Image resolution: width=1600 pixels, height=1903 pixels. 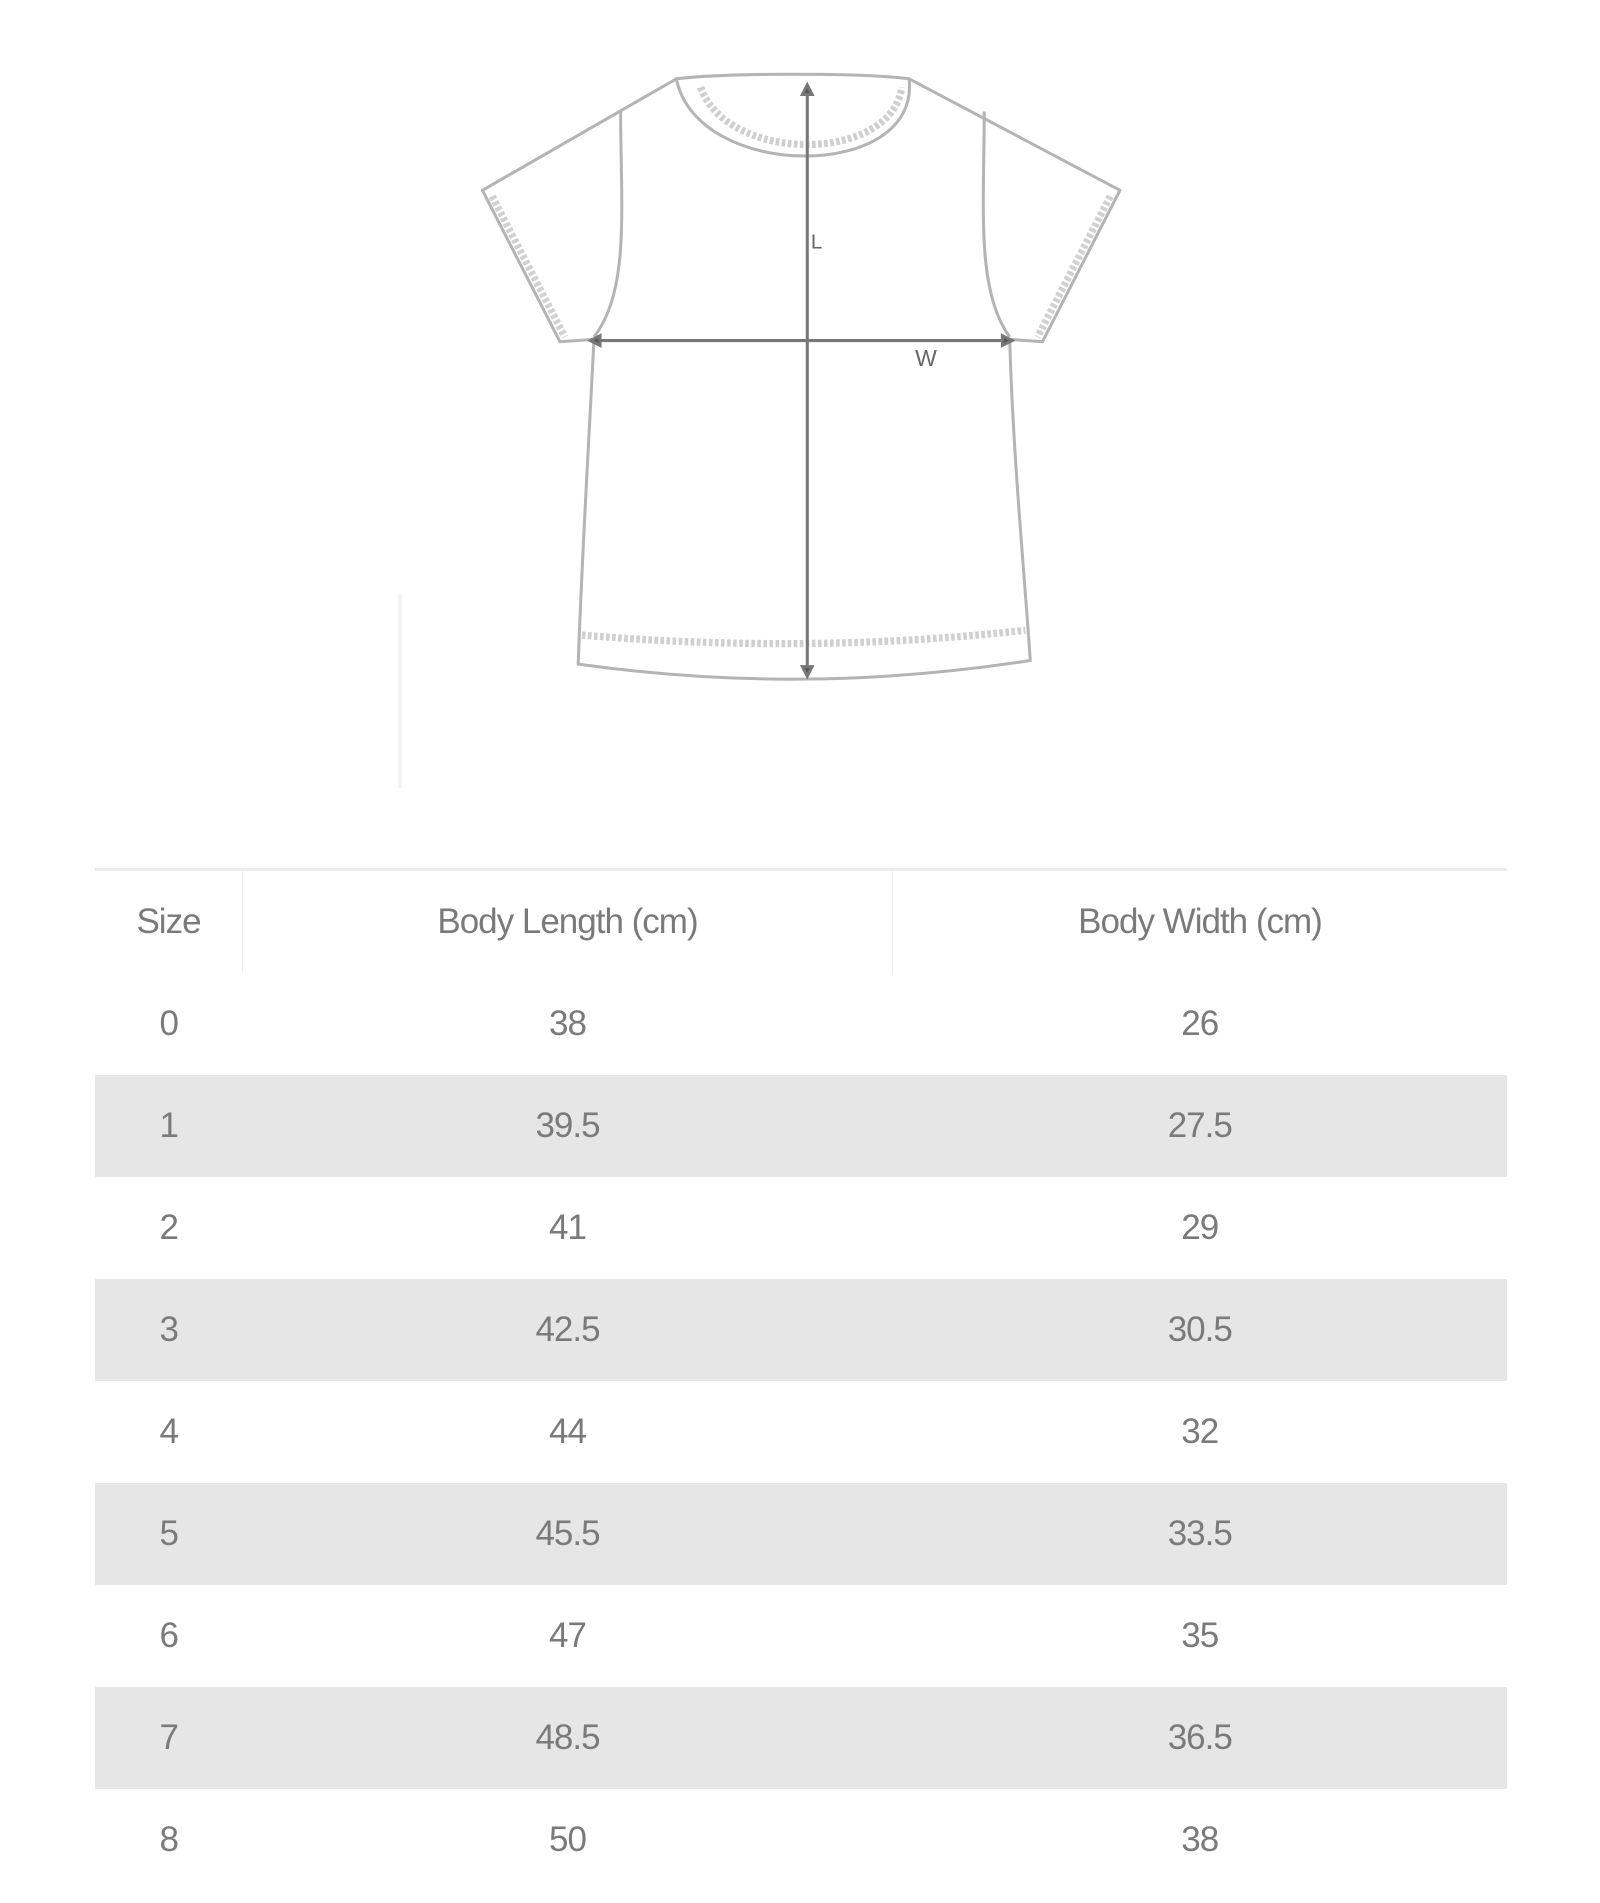 I want to click on width-label: W, so click(x=926, y=358).